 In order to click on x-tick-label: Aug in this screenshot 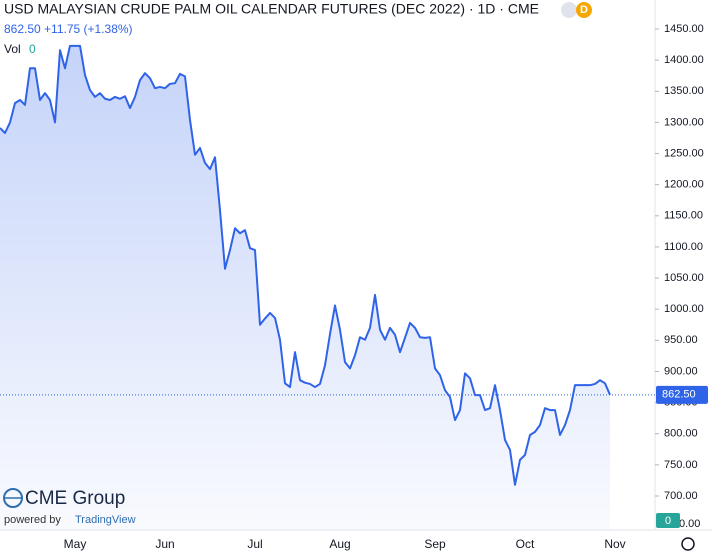, I will do `click(339, 544)`.